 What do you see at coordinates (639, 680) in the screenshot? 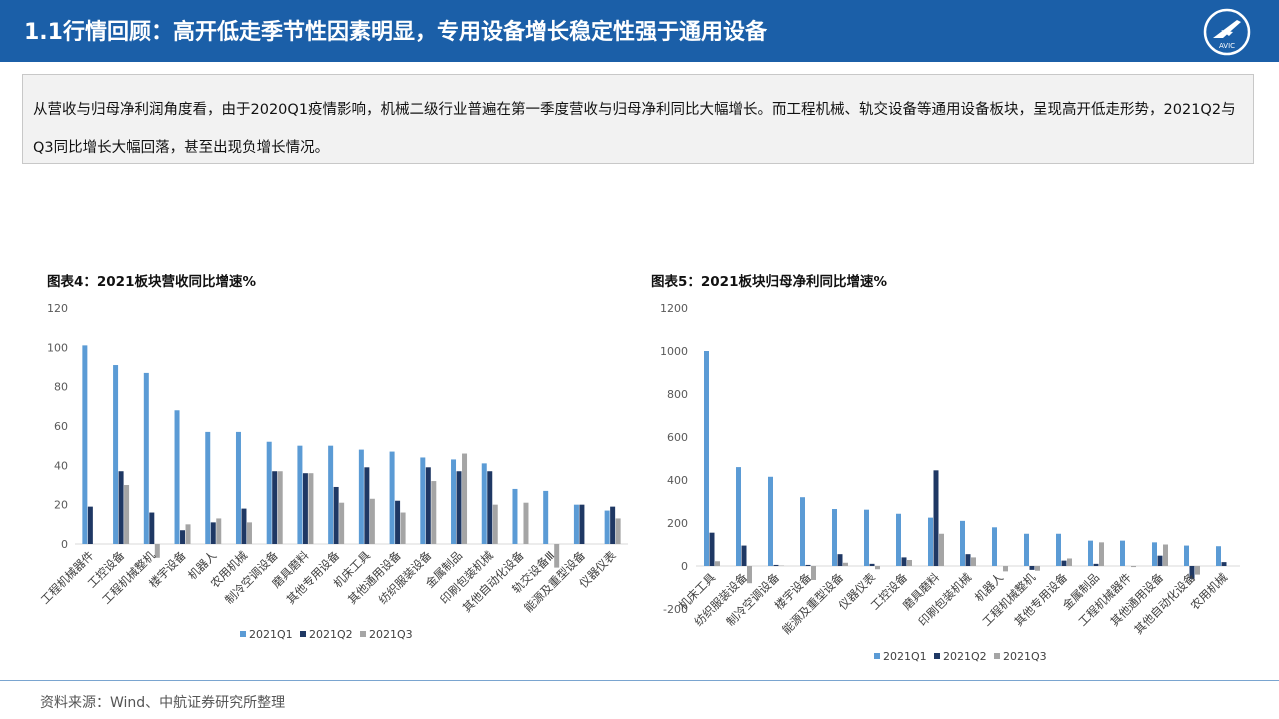
I see `footer-divider` at bounding box center [639, 680].